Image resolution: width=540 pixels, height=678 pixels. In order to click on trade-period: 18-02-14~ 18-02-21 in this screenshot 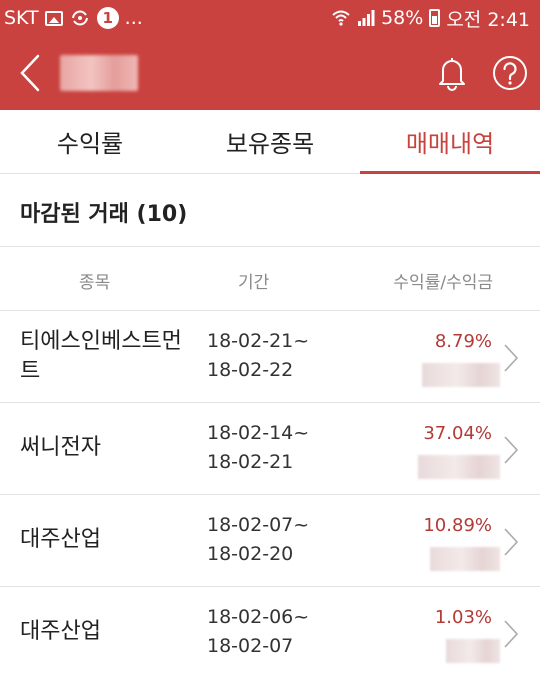, I will do `click(258, 448)`.